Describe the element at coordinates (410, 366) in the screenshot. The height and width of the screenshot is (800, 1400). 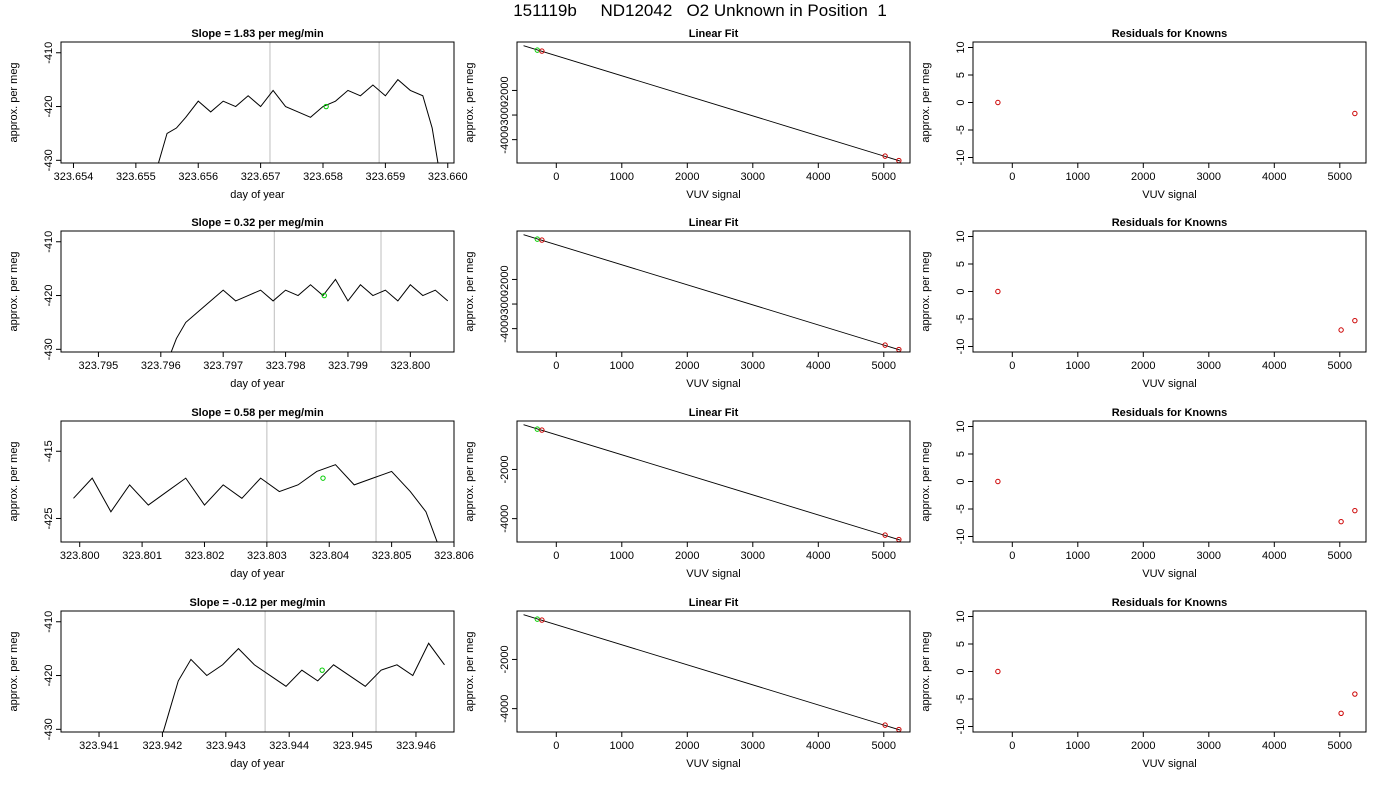
I see `x-tick-label: 323.800` at that location.